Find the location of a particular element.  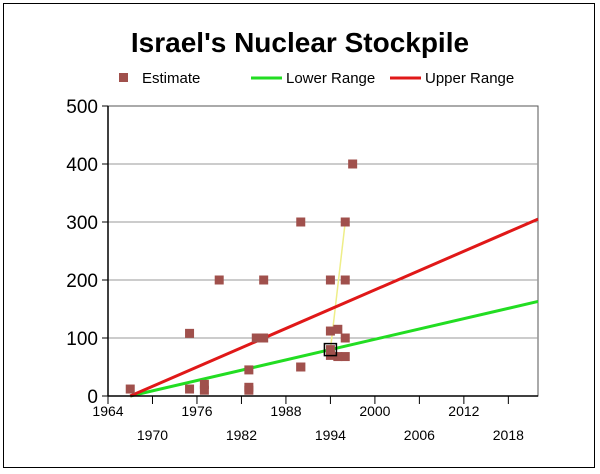

x-tick-label: 1964 is located at coordinates (107, 411).